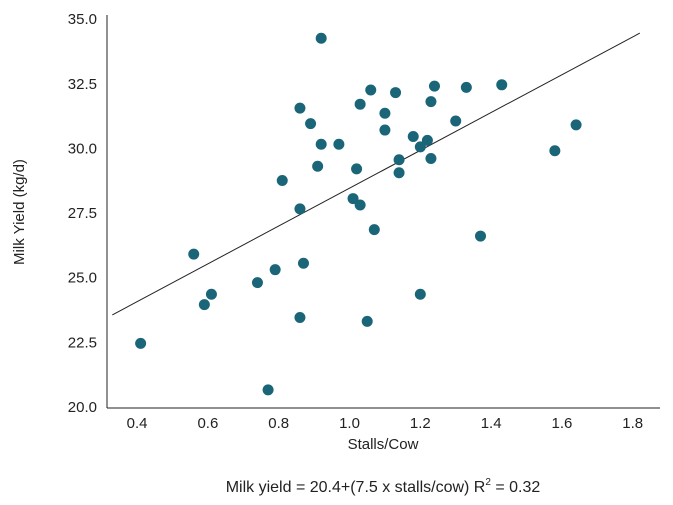  Describe the element at coordinates (383, 444) in the screenshot. I see `x-axis-label: Stalls/Cow` at that location.